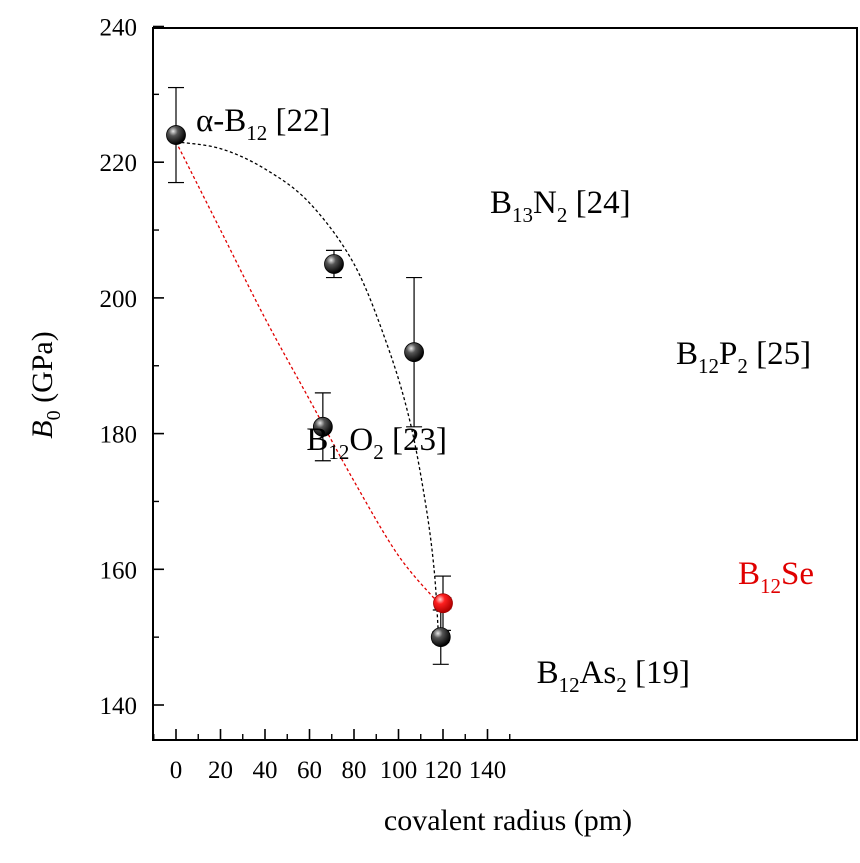 The width and height of the screenshot is (860, 863). What do you see at coordinates (598, 203) in the screenshot?
I see `label-text: [24]` at bounding box center [598, 203].